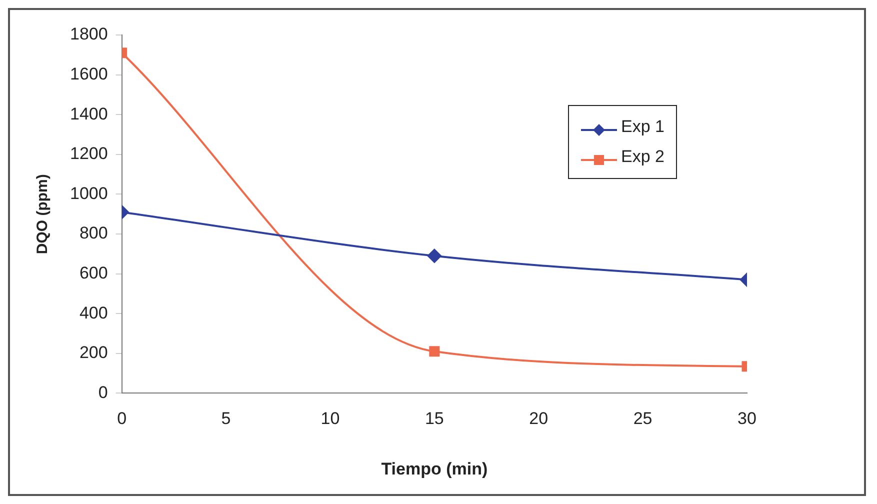 This screenshot has width=877, height=504. I want to click on x-tick-label: 20, so click(538, 418).